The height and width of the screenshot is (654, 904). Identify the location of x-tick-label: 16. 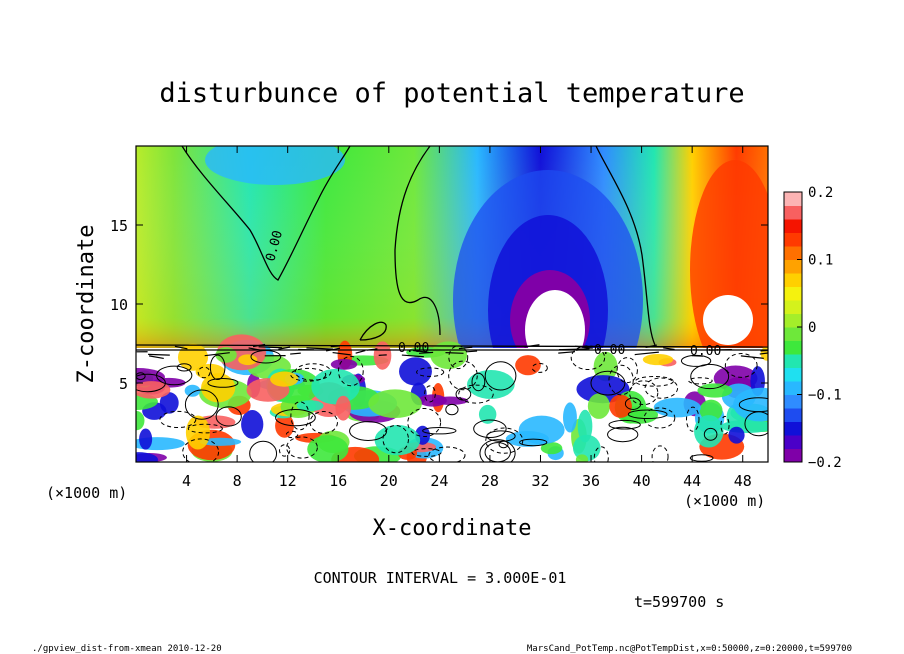
(338, 481).